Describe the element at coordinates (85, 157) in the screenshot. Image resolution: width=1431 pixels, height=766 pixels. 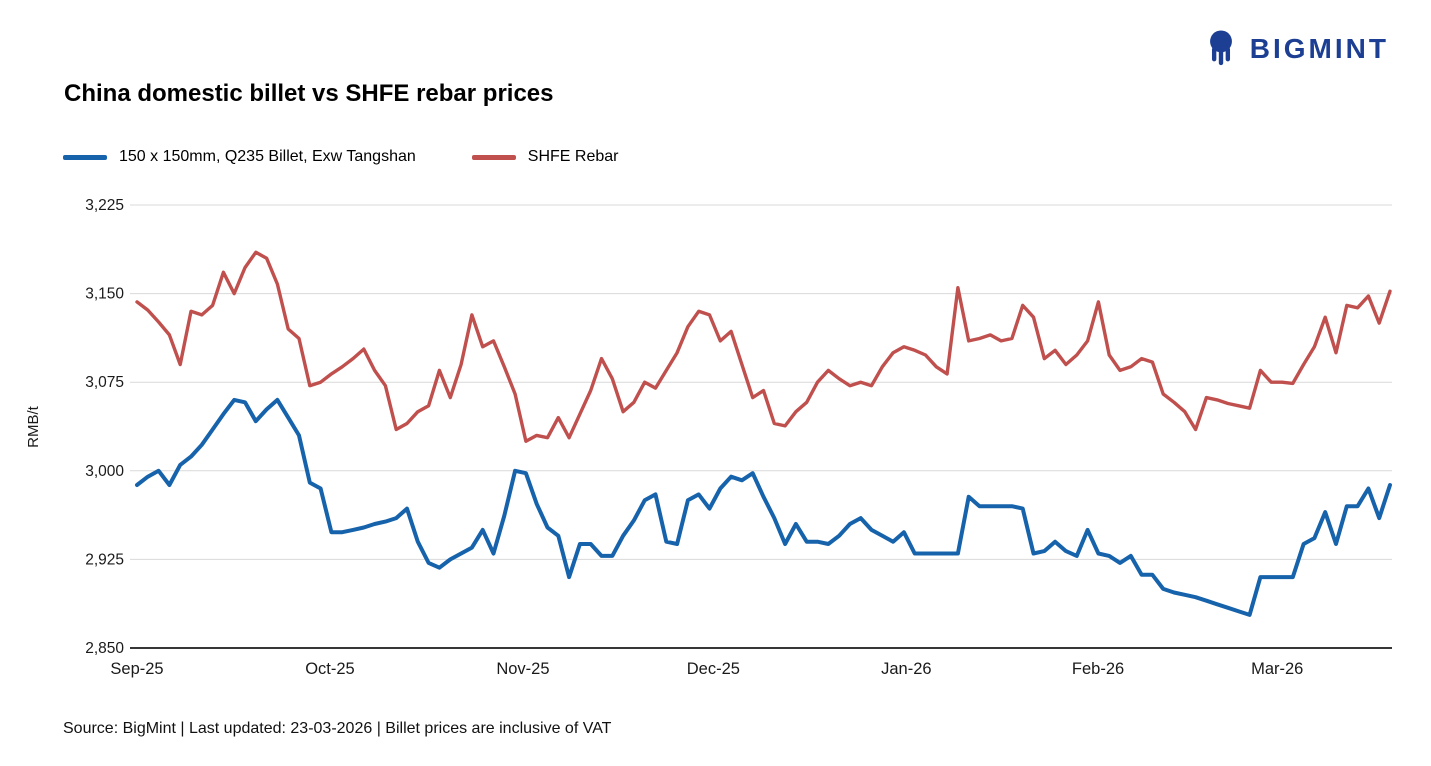
I see `legend-swatch-billet` at that location.